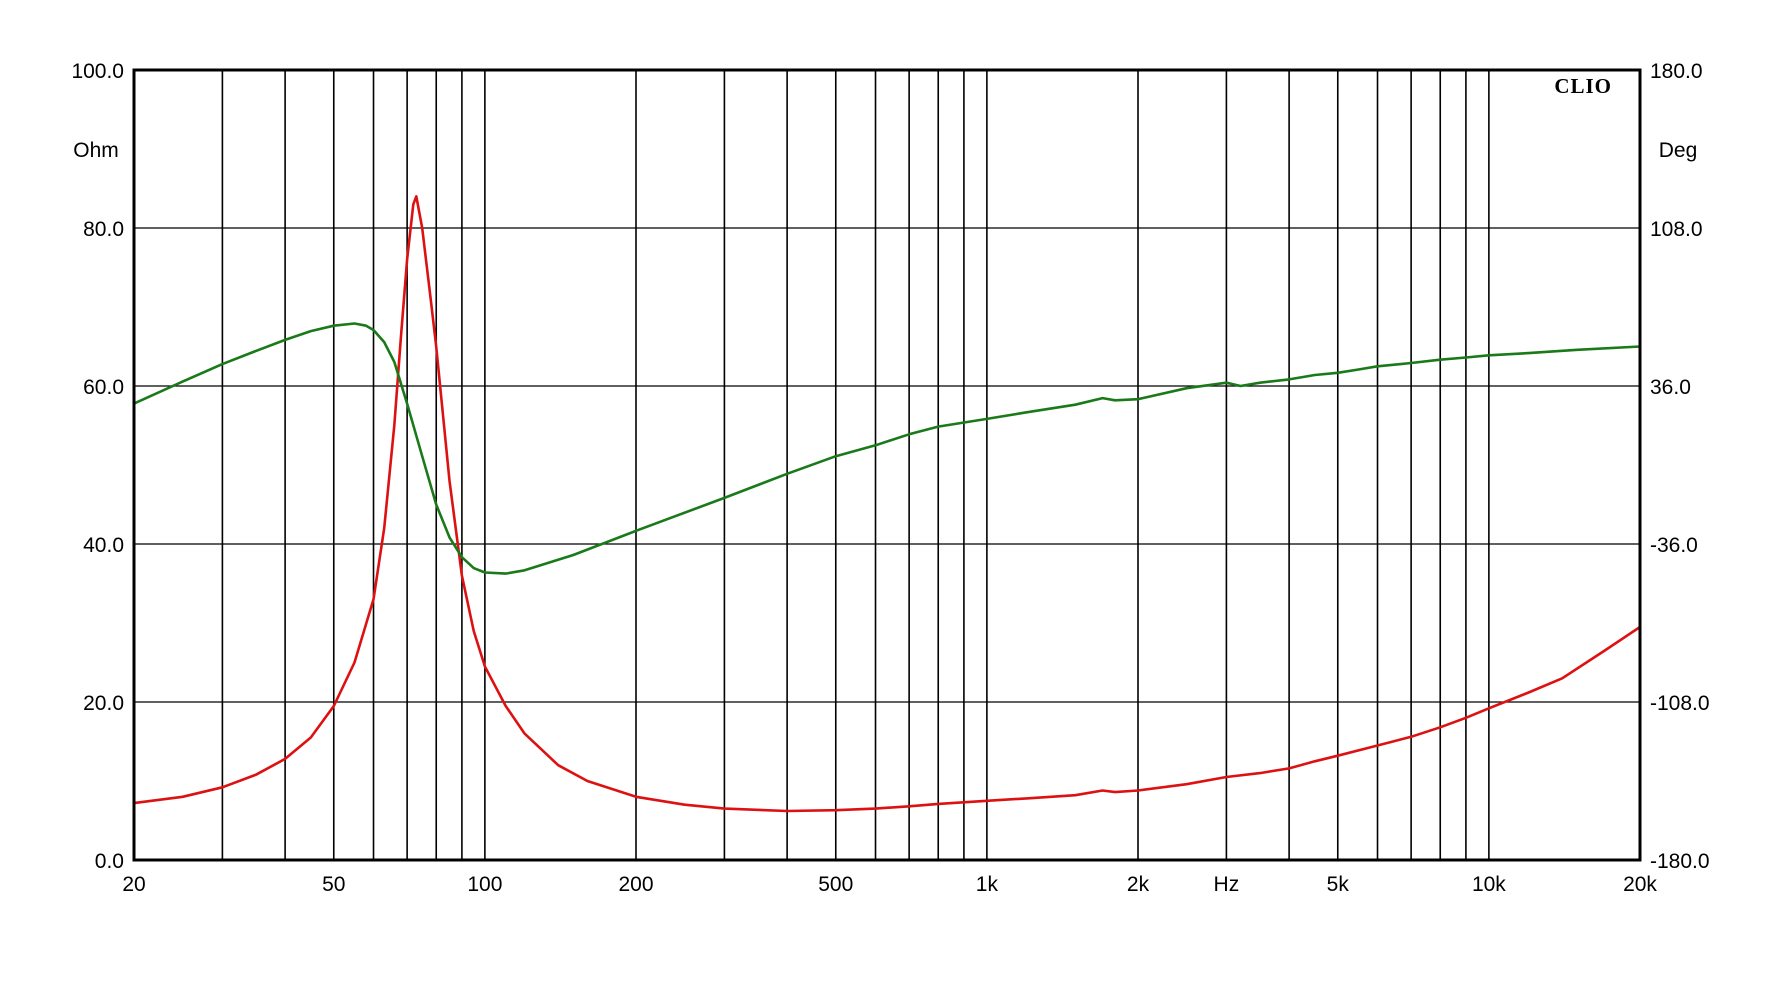 The image size is (1772, 1001). Describe the element at coordinates (484, 884) in the screenshot. I see `x-tick-label: 100` at that location.